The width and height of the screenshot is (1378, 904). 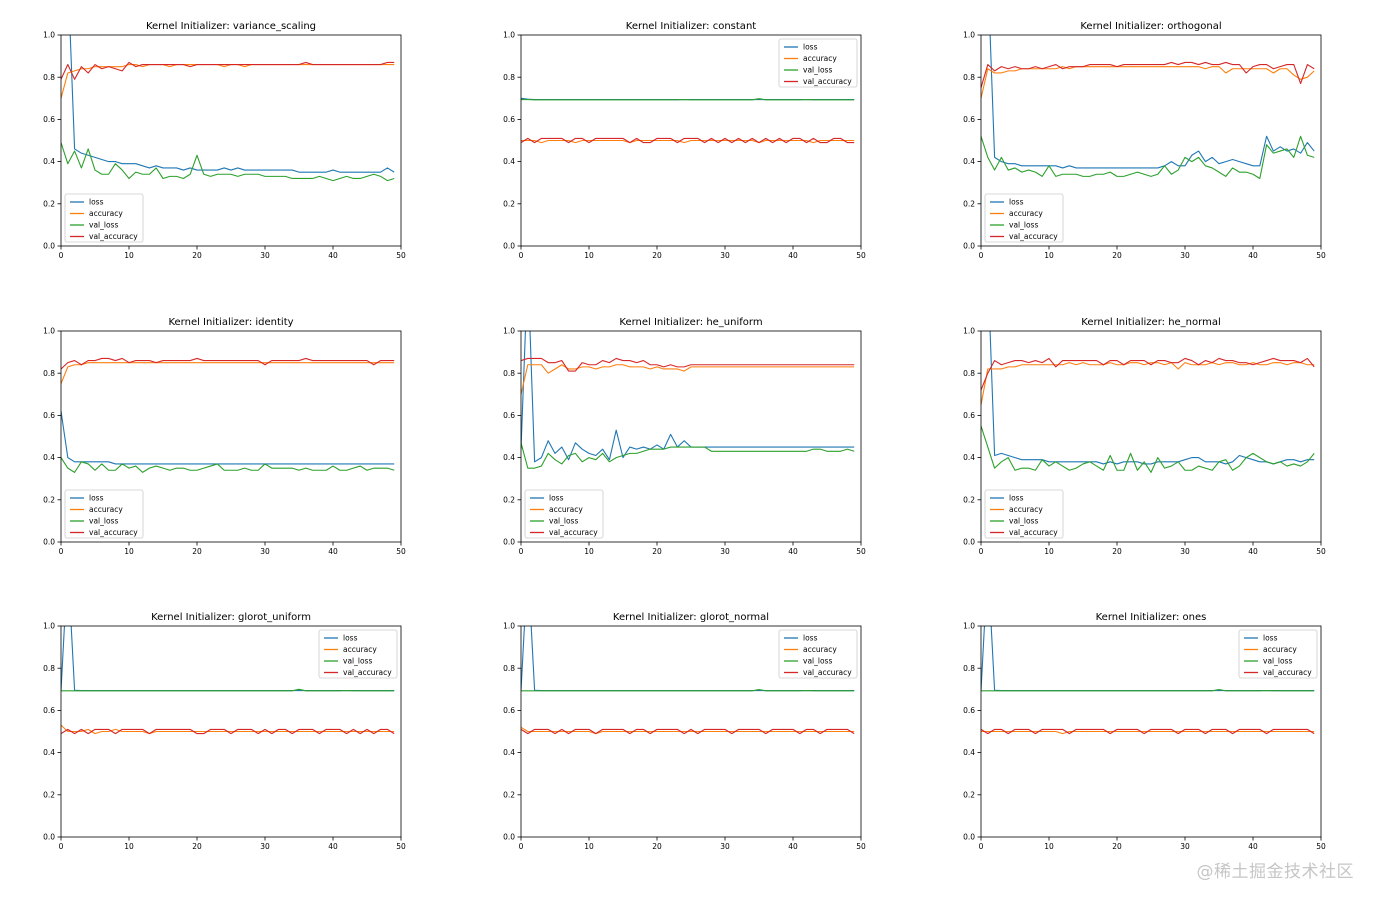 I want to click on chart-title: Kernel Initializer: variance_scaling, so click(x=231, y=26).